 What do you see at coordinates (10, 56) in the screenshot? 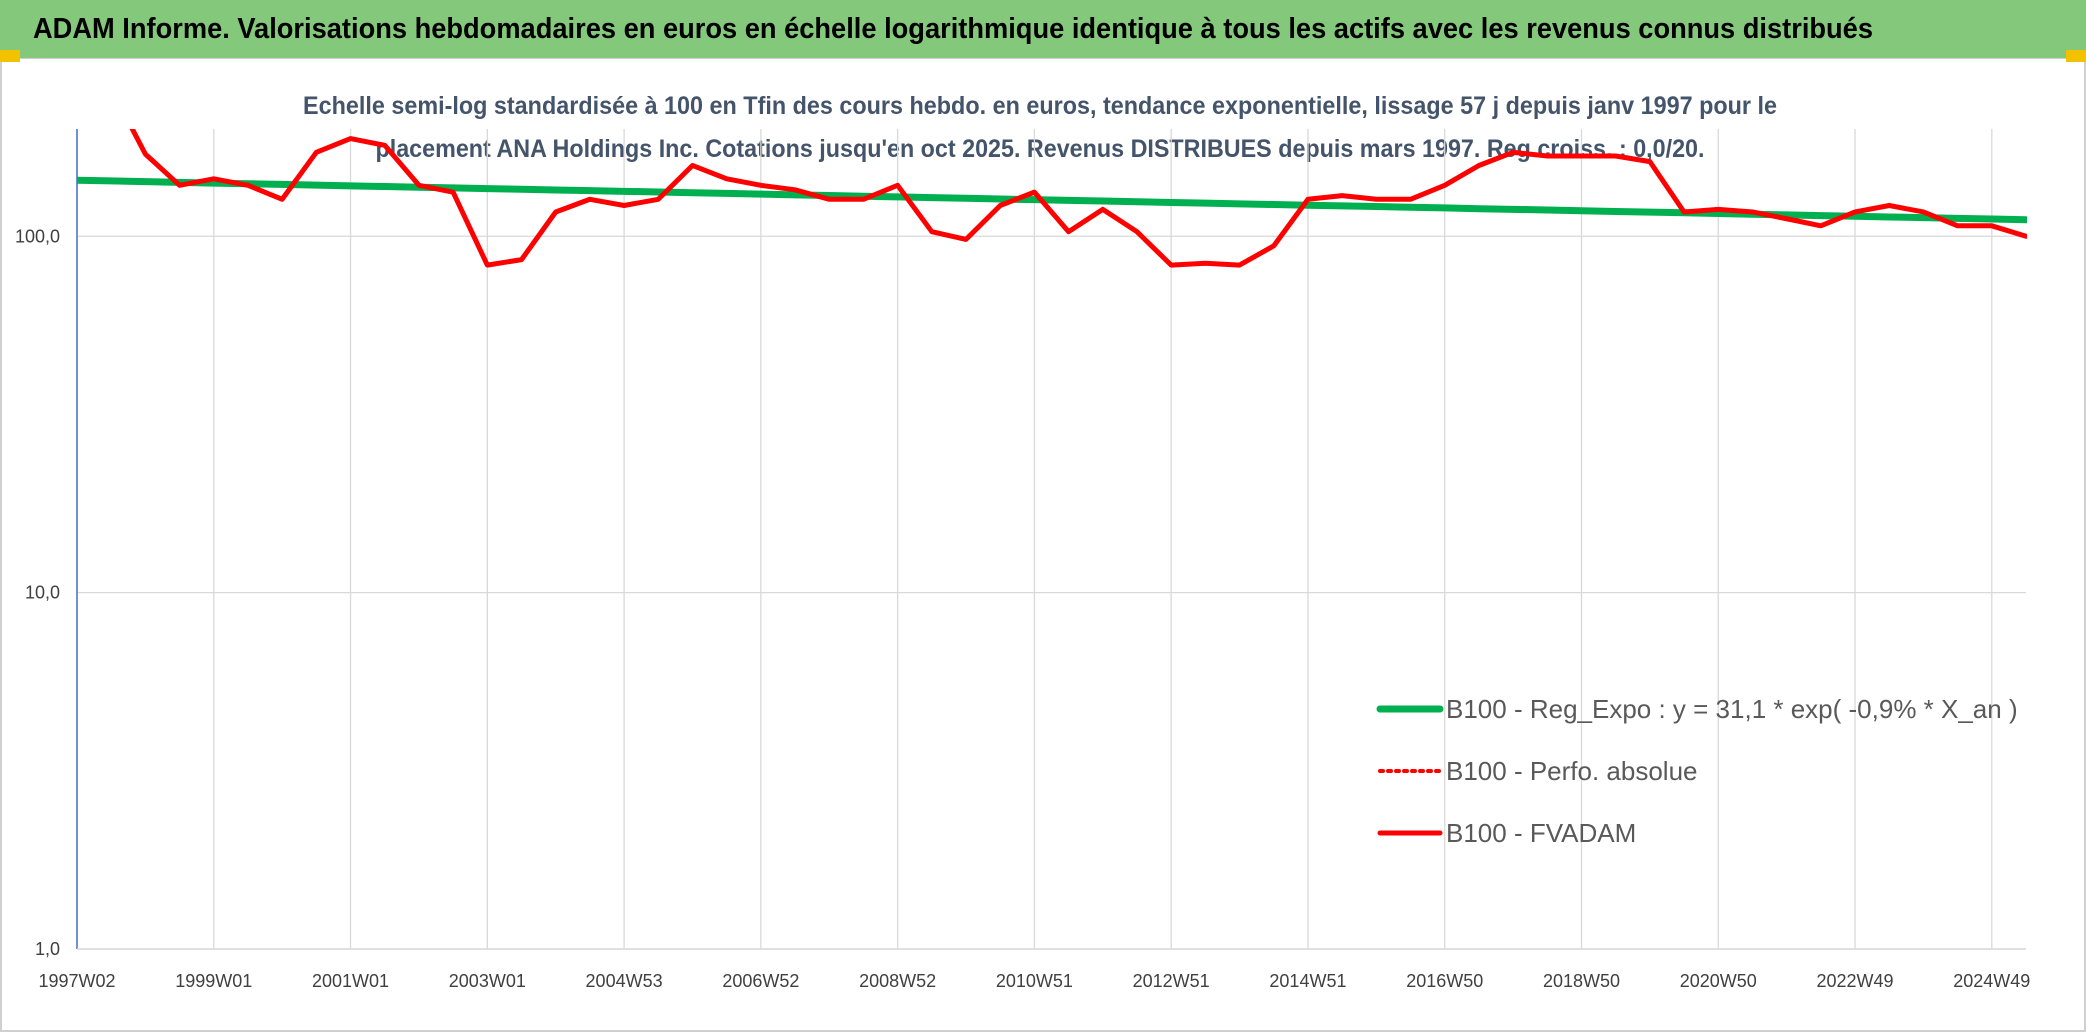
I see `corner-left` at bounding box center [10, 56].